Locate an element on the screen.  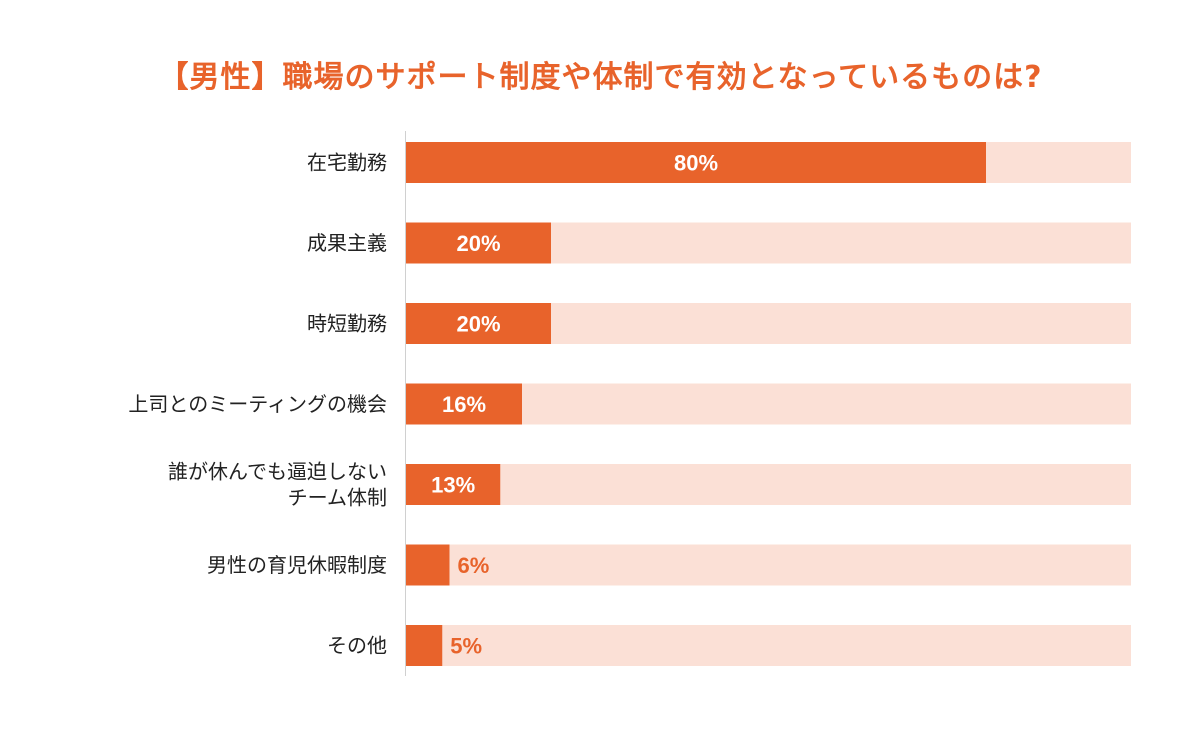
value-label: 13% is located at coordinates (453, 485).